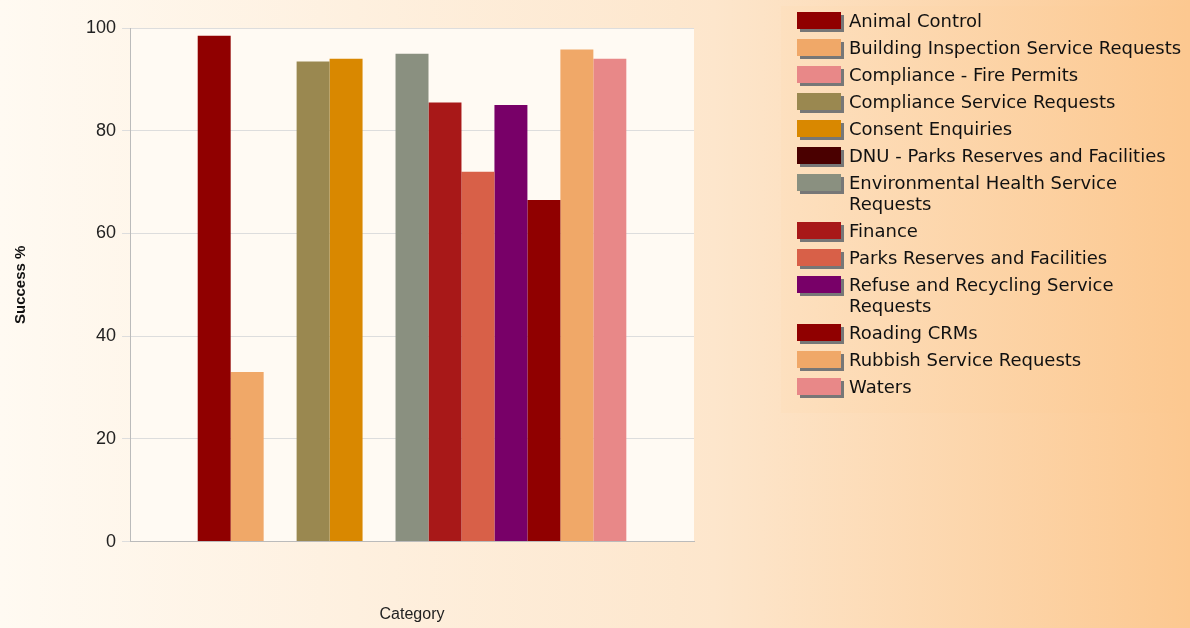 Image resolution: width=1190 pixels, height=628 pixels. Describe the element at coordinates (20, 284) in the screenshot. I see `y-axis-title: Success %` at that location.